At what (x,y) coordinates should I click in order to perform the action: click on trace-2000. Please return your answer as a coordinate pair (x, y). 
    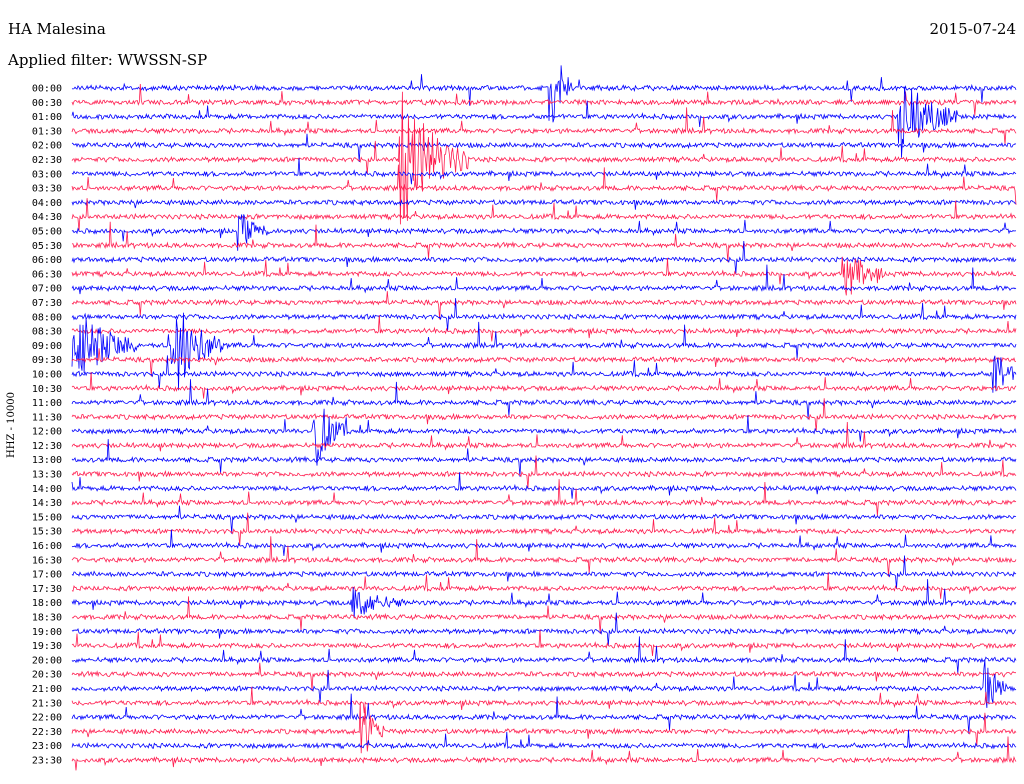
    Looking at the image, I should click on (544, 655).